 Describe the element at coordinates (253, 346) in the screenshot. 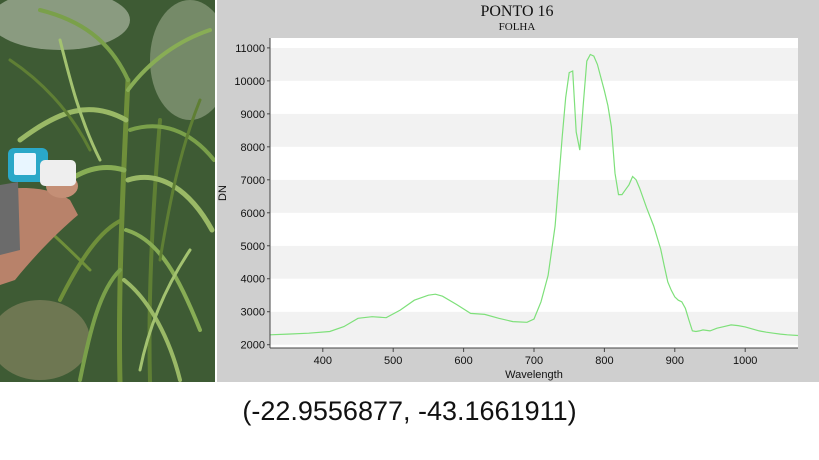

I see `y-tick-label: 2000` at that location.